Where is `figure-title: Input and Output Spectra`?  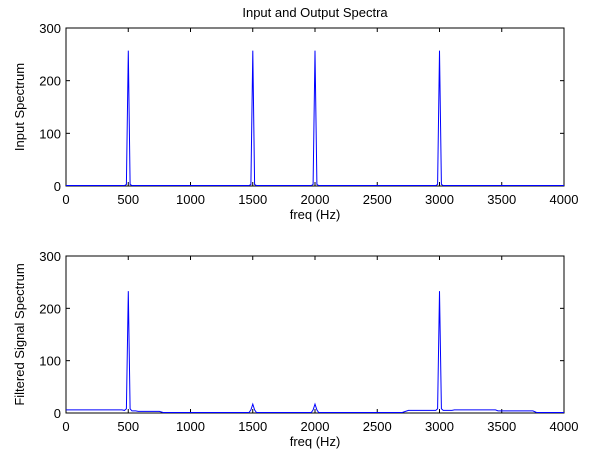
figure-title: Input and Output Spectra is located at coordinates (315, 12).